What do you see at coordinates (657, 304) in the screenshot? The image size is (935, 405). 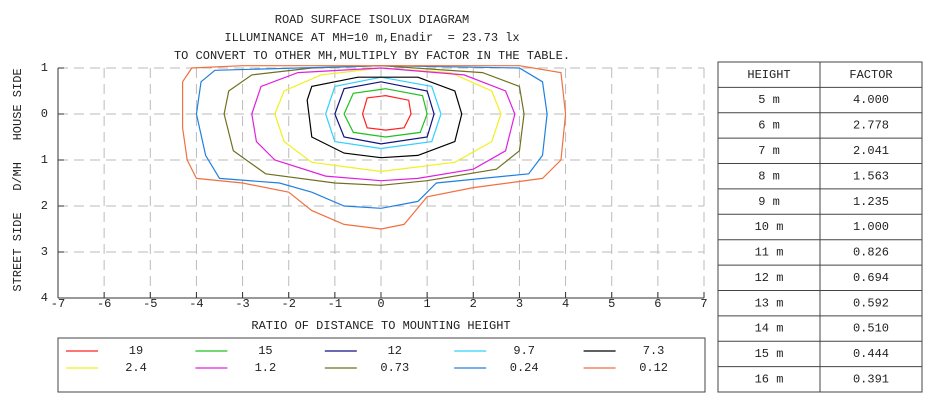 I see `x-tick-label: 6` at bounding box center [657, 304].